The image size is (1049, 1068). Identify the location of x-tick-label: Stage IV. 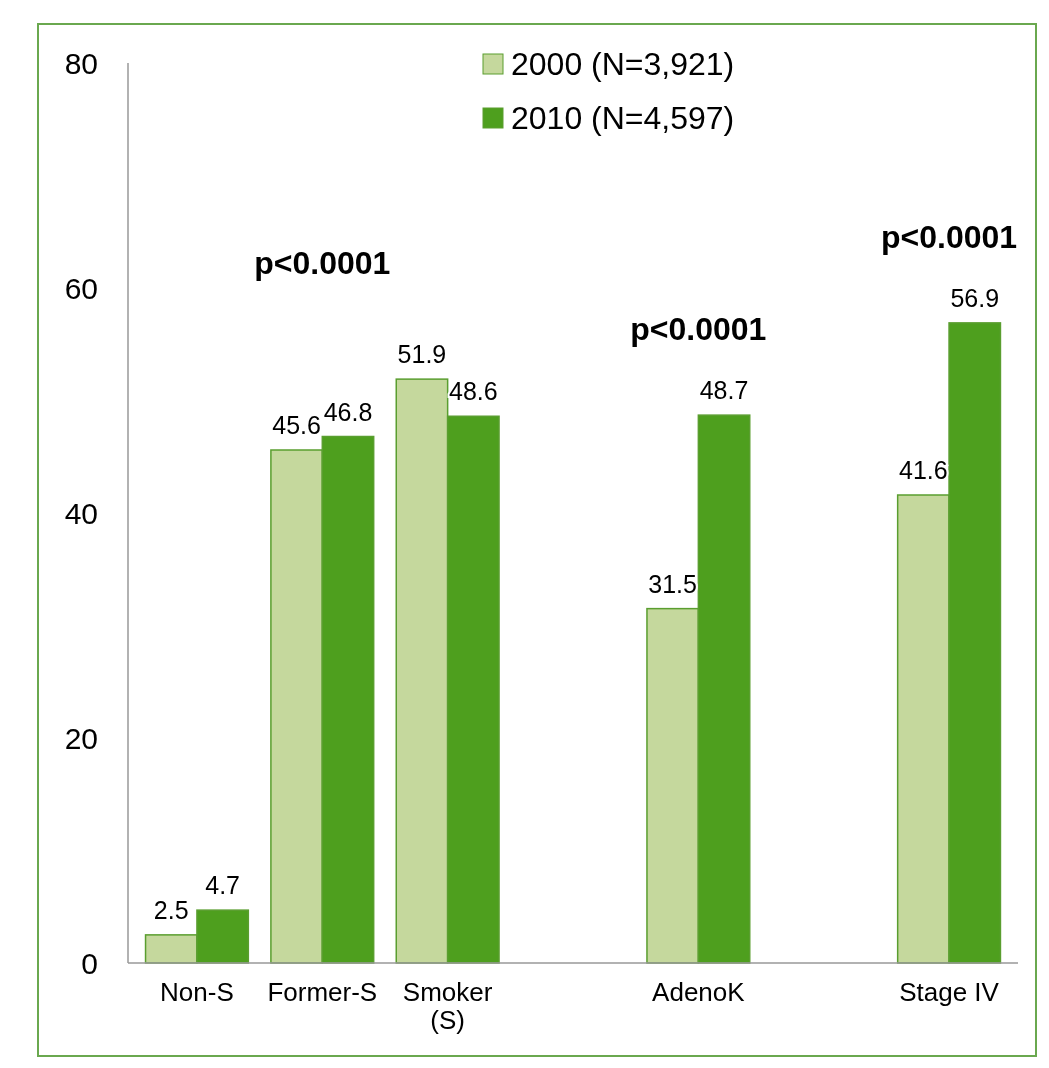
(949, 992).